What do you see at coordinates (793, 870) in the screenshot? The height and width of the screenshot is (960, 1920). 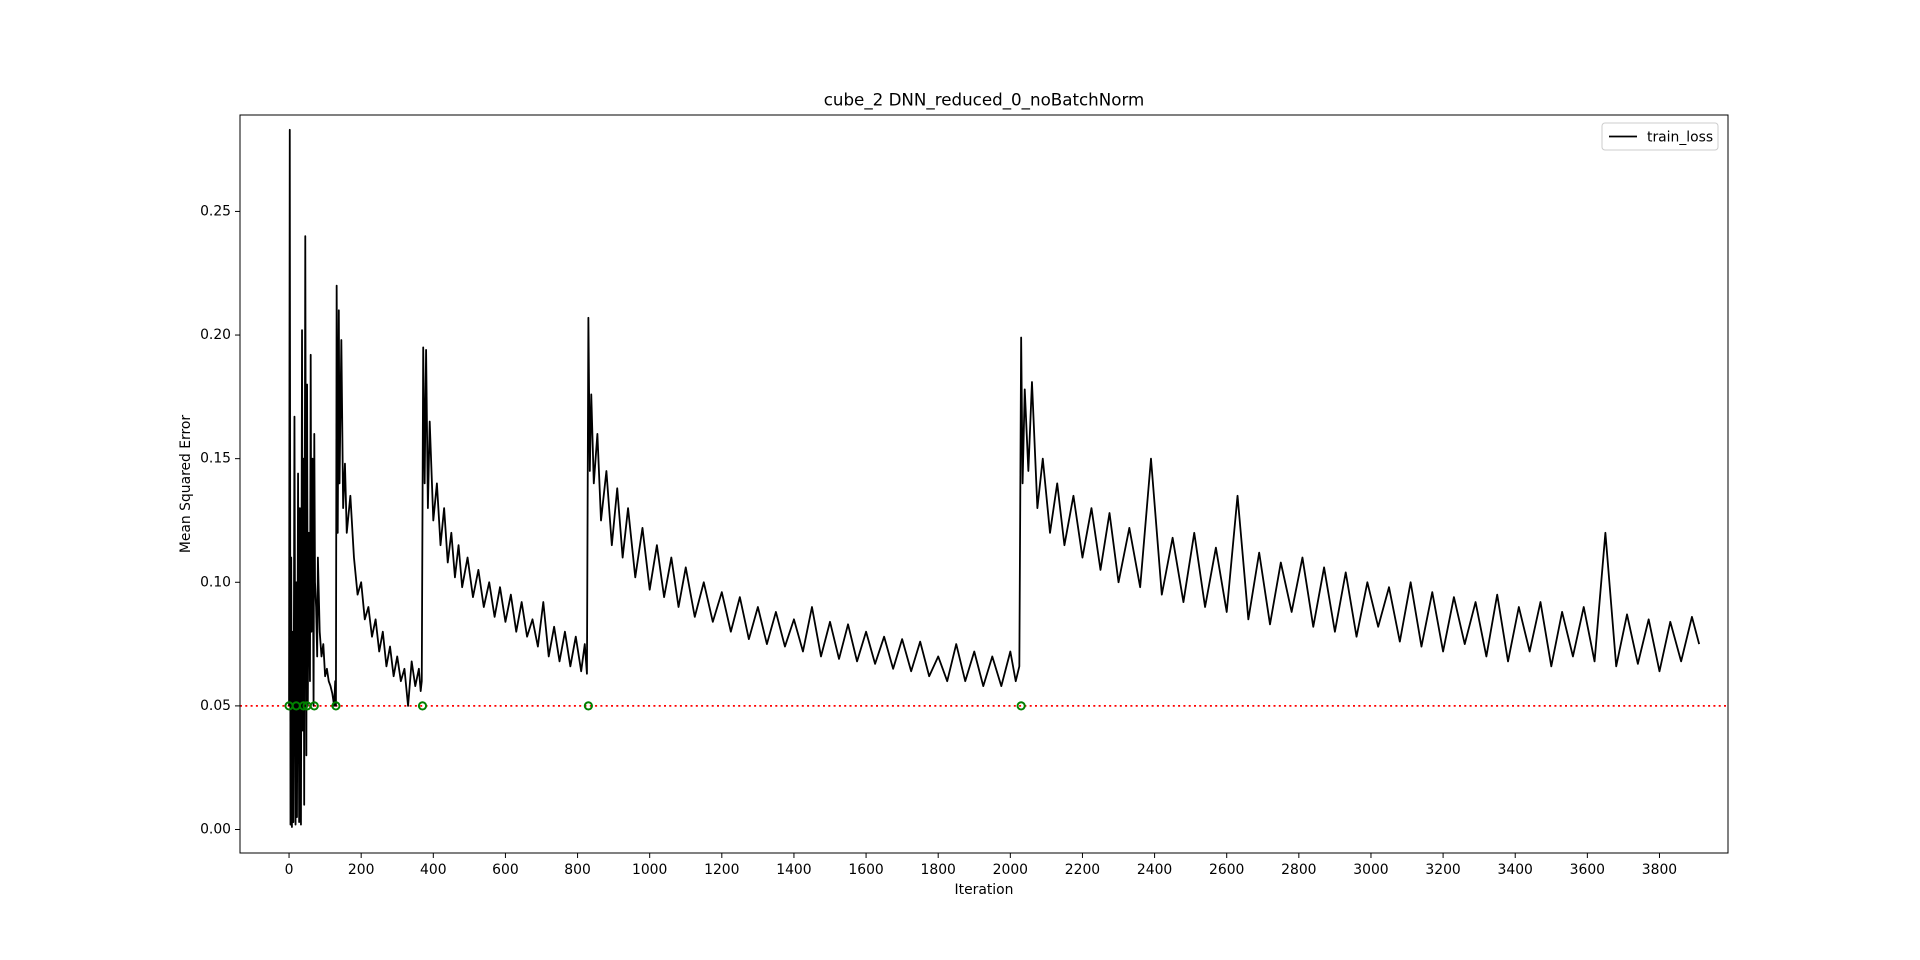 I see `x-tick-label: 1400` at bounding box center [793, 870].